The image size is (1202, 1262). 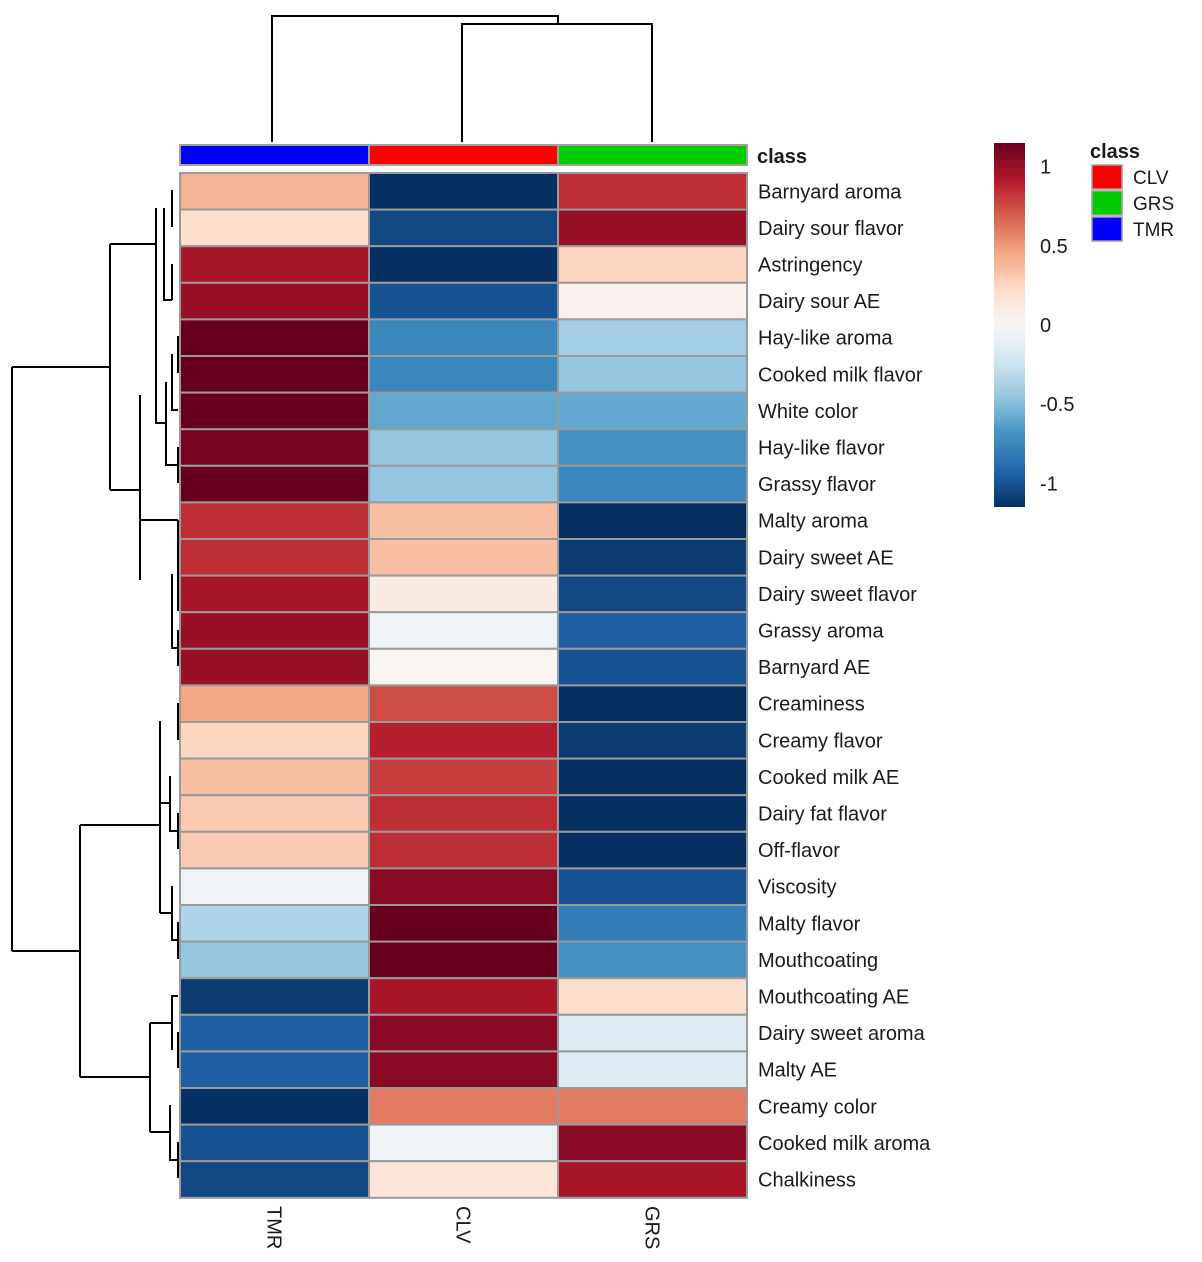 I want to click on heatmap-cell-grassy-aroma-grs, so click(x=652, y=630).